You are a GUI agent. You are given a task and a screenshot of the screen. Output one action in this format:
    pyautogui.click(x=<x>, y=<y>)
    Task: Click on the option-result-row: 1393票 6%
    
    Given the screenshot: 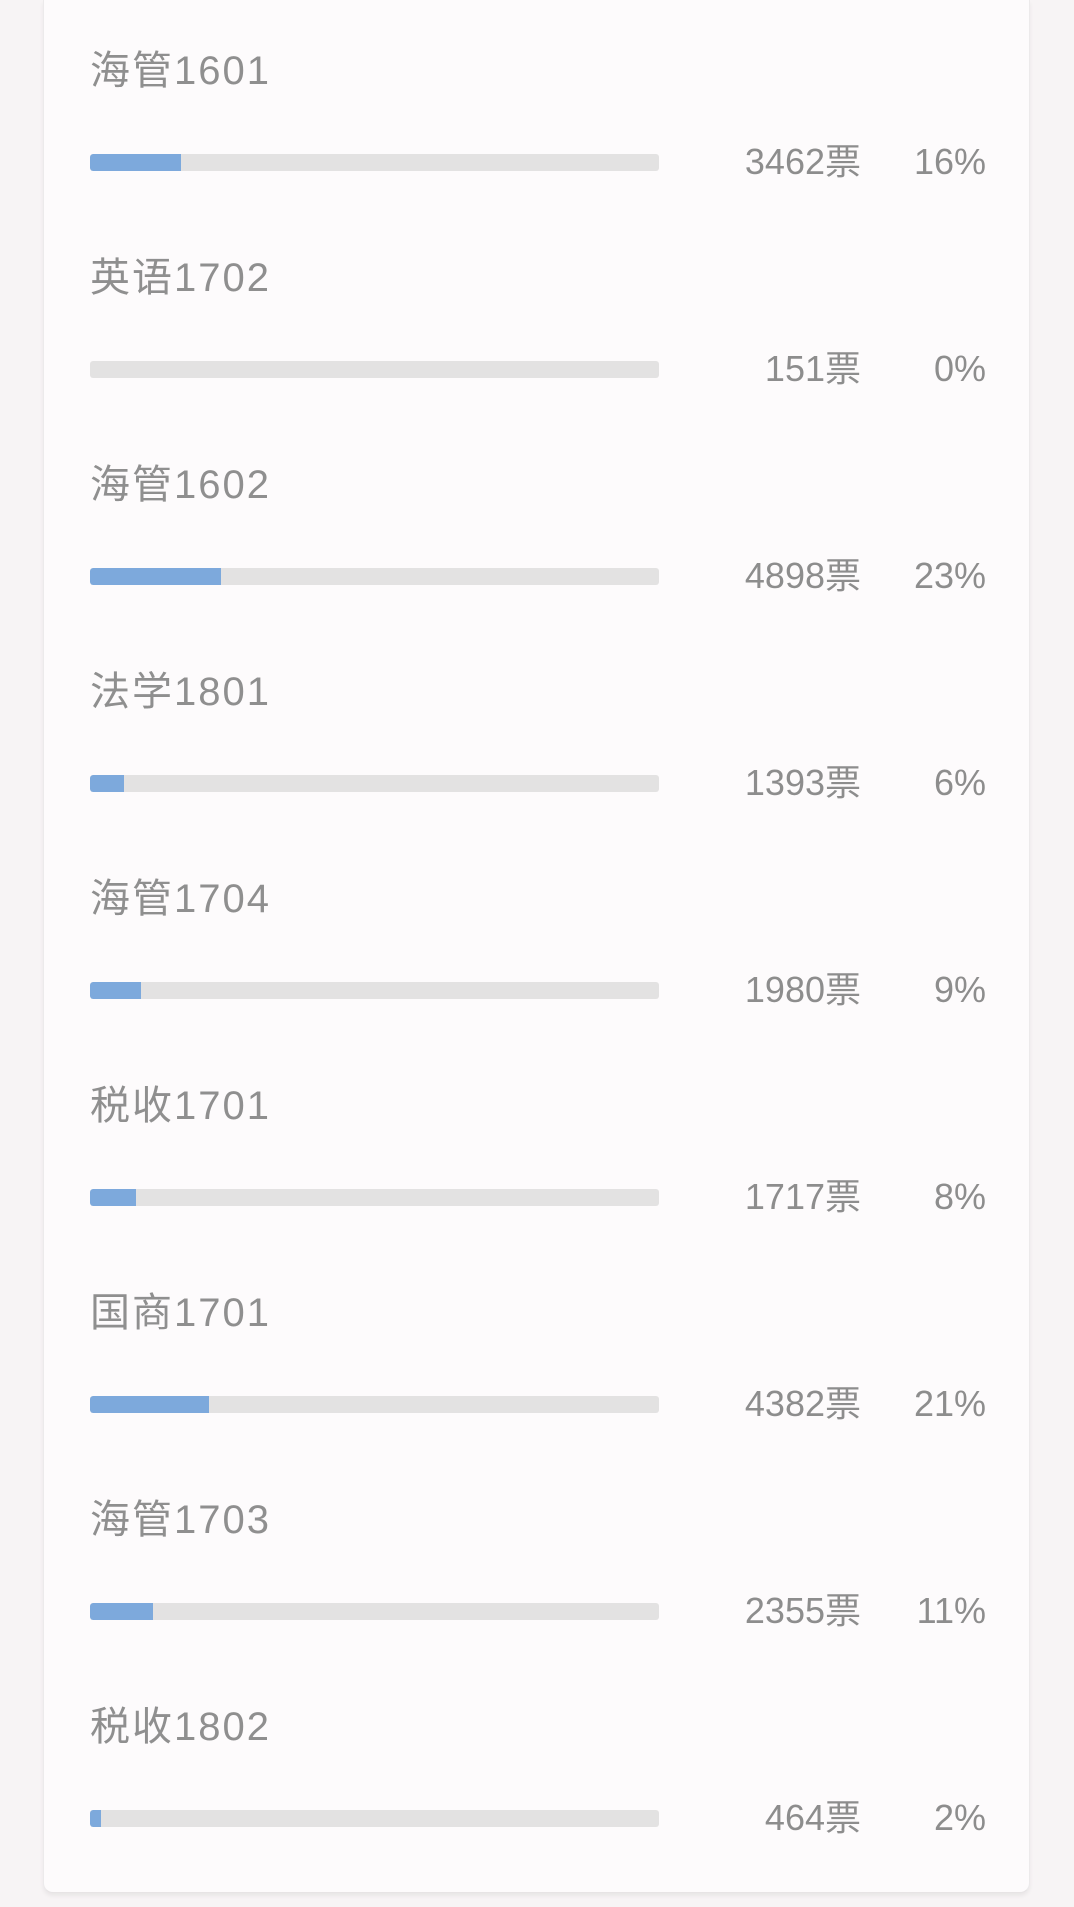 What is the action you would take?
    pyautogui.click(x=538, y=783)
    